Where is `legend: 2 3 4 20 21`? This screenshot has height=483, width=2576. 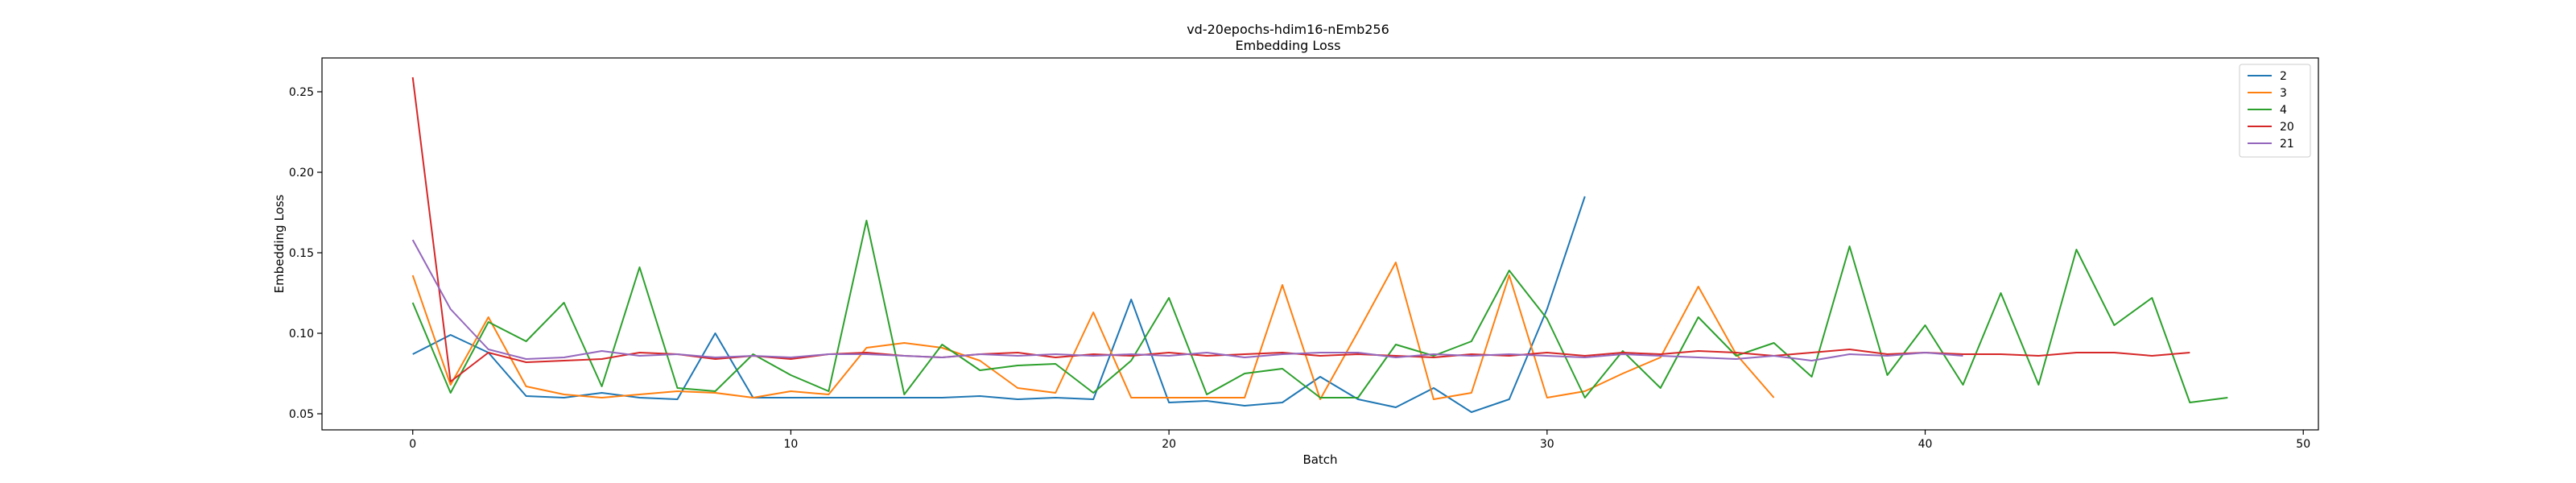
legend: 2 3 4 20 21 is located at coordinates (2275, 111).